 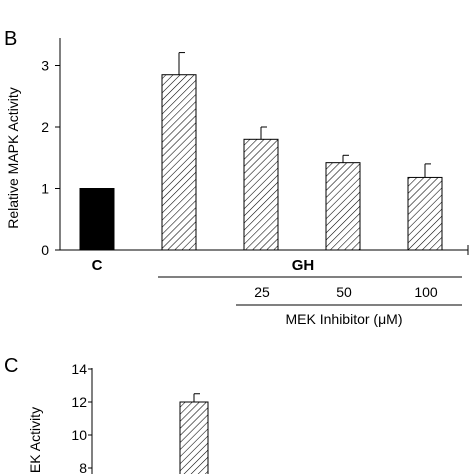 I want to click on panel-c-y-tick-label: 12, so click(x=79, y=402).